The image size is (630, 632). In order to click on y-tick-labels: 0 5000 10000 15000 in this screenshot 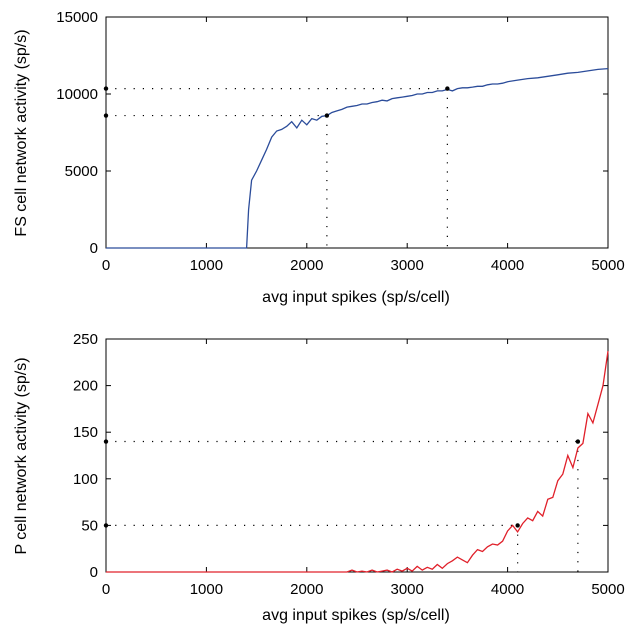, I will do `click(77, 133)`.